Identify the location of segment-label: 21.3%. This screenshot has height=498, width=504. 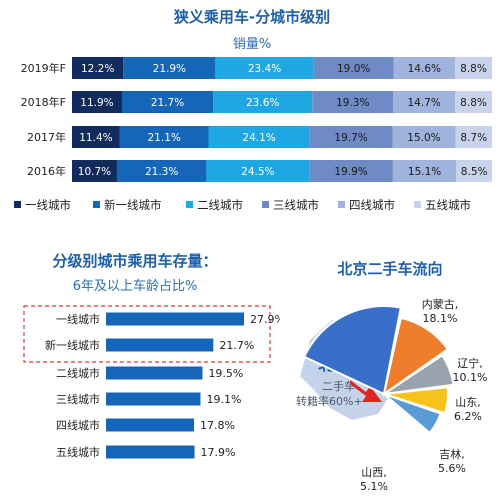
(161, 172).